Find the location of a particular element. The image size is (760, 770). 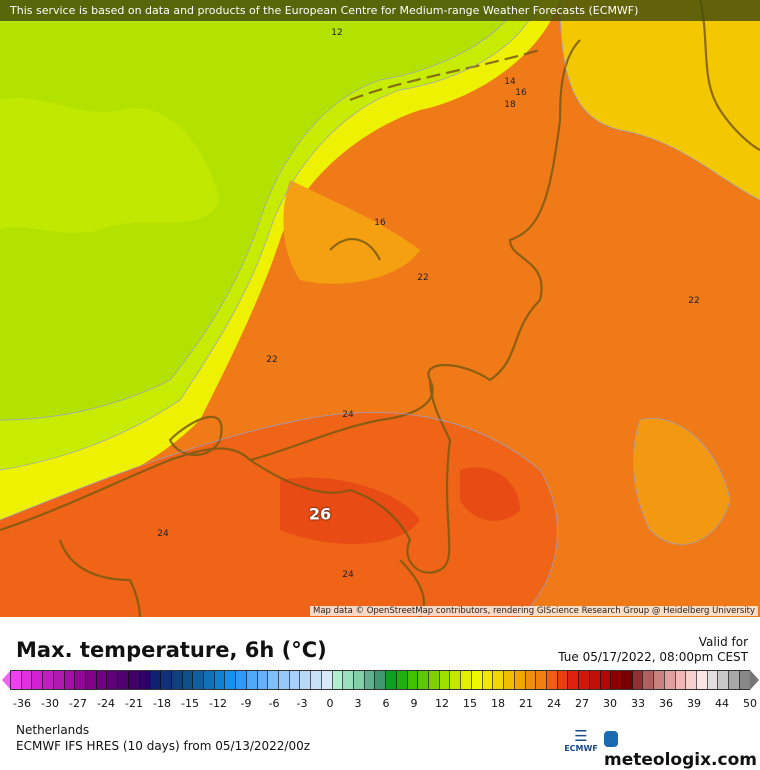

colorbar-tick-label: -12 is located at coordinates (218, 703).